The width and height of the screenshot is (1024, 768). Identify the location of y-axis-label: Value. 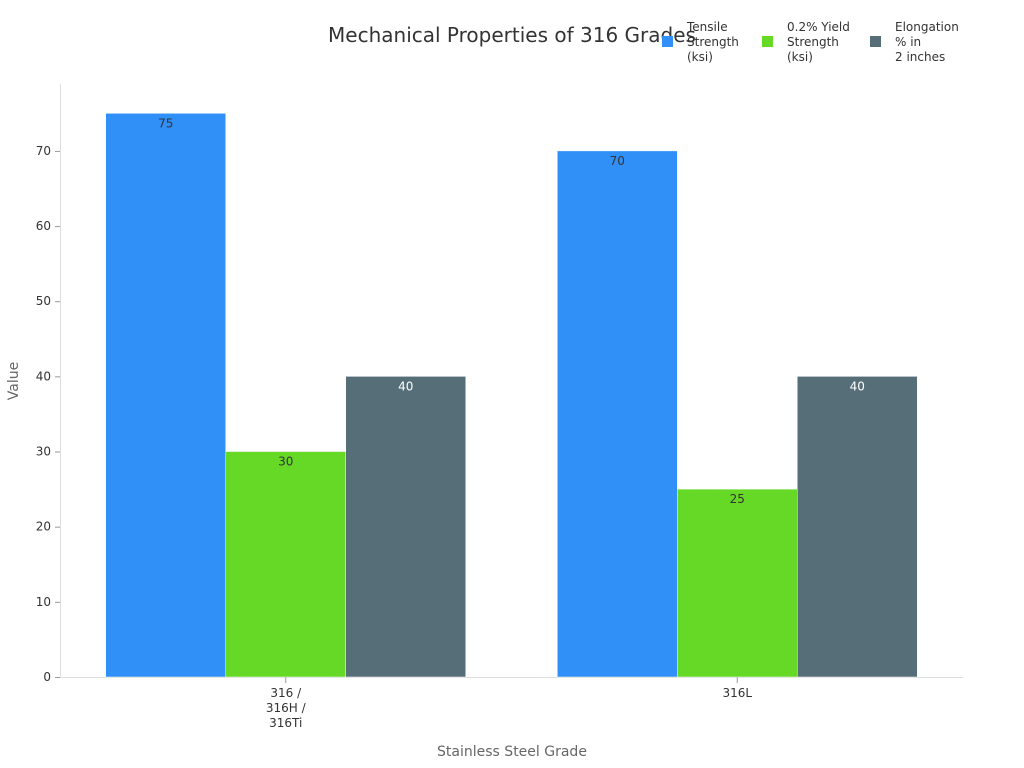
(14, 381).